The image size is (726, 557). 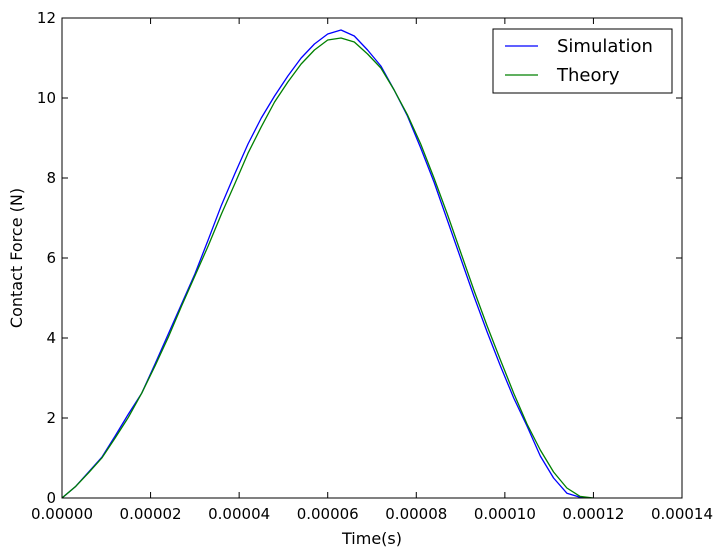 I want to click on x-tick-label: 0.00004, so click(x=239, y=514).